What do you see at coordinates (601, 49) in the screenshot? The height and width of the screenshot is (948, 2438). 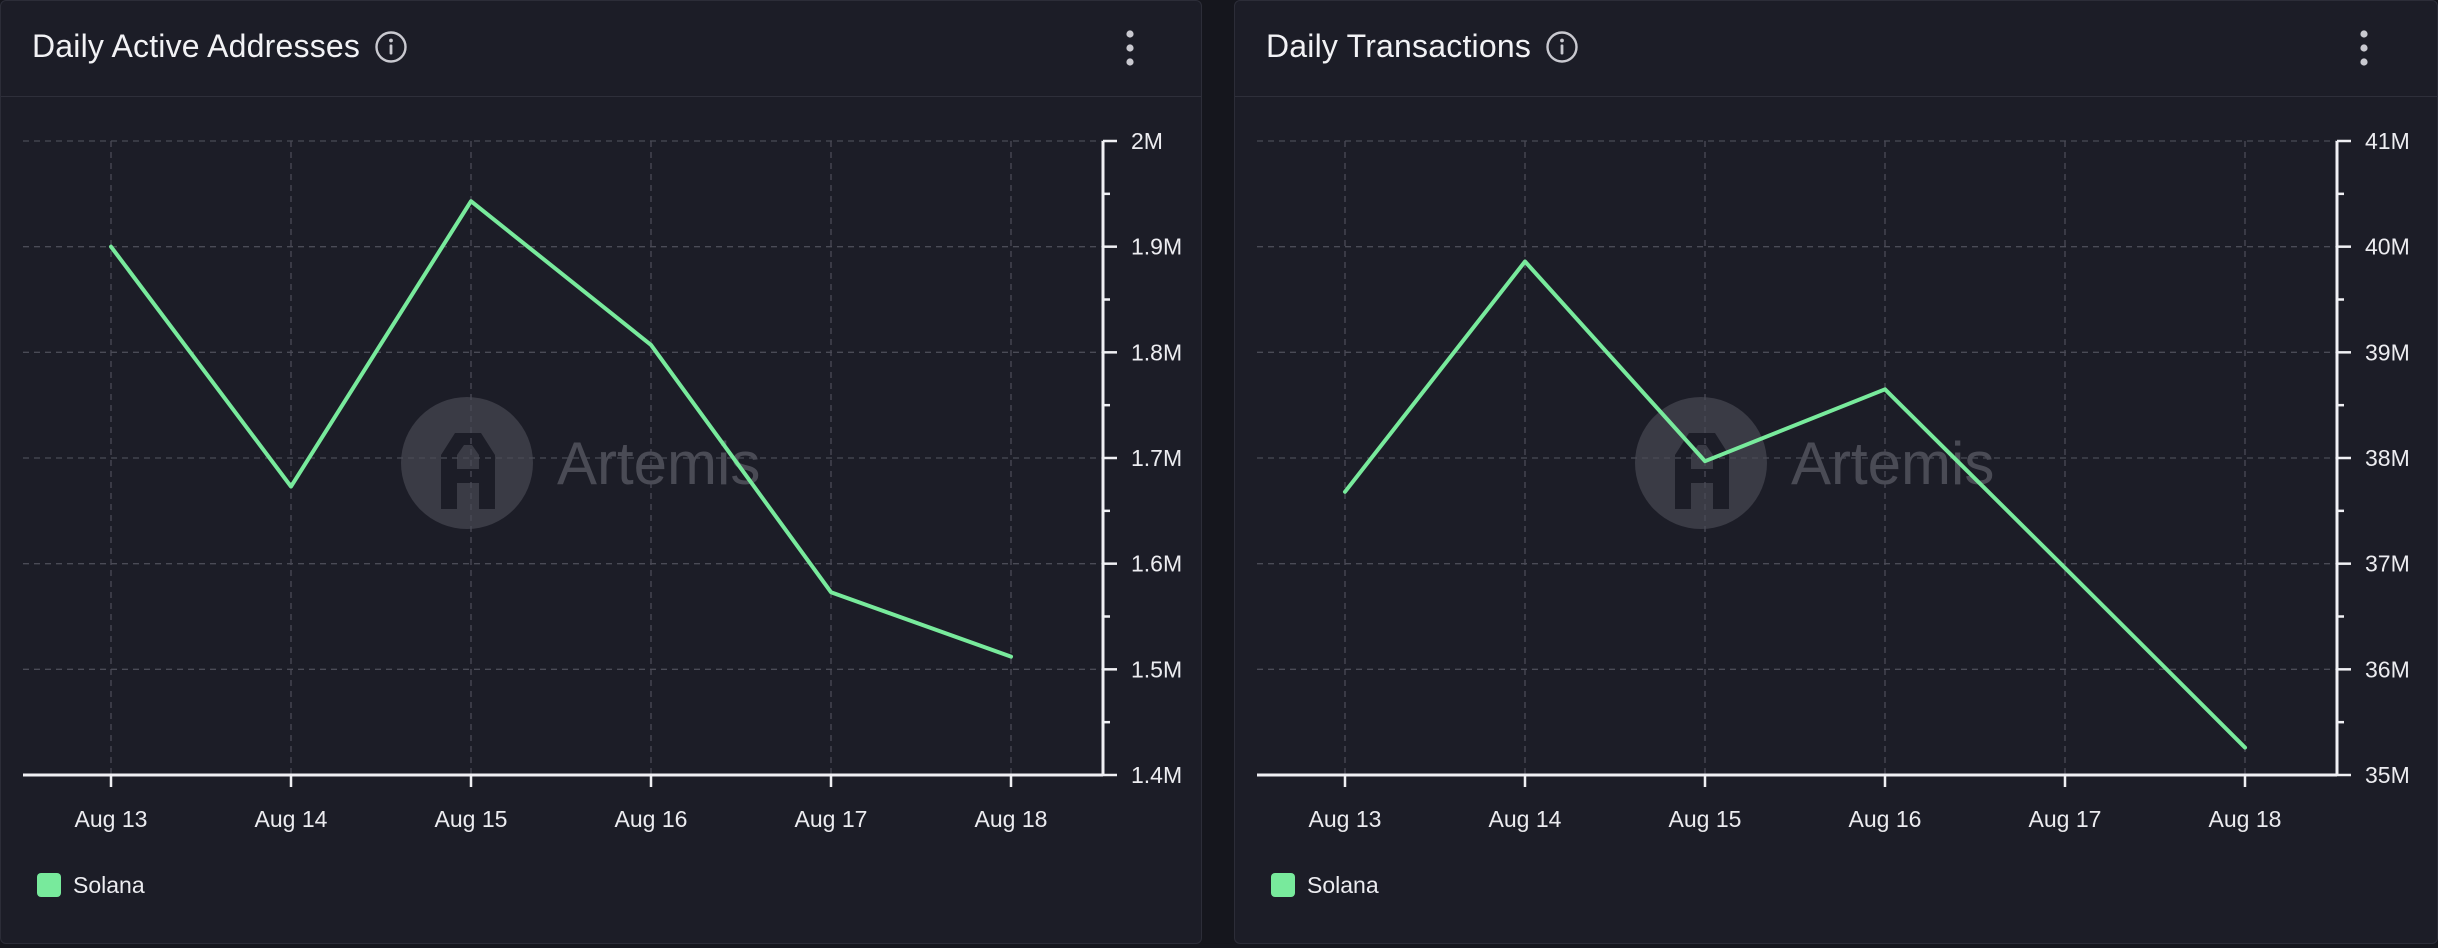 I see `panel-header: Daily Active Addresses` at bounding box center [601, 49].